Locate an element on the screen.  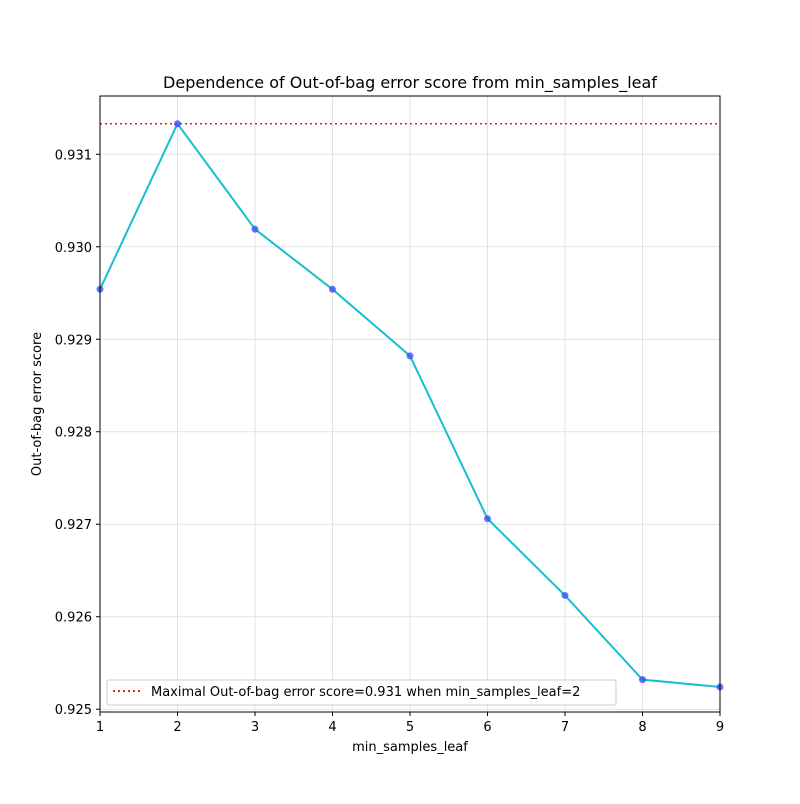
y-axis-label: Out-of-bag error score is located at coordinates (37, 404).